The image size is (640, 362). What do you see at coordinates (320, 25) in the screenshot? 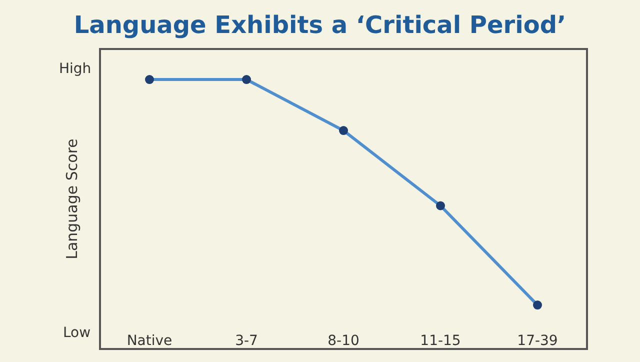
I see `chart-title: Language Exhibits a ‘Critical Period’` at bounding box center [320, 25].